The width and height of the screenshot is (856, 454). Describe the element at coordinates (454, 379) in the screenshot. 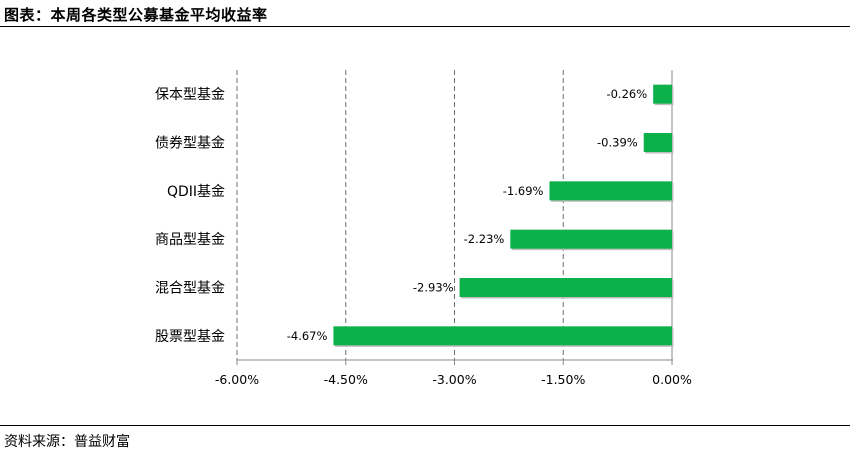

I see `x-tick-label: -3.00%` at that location.